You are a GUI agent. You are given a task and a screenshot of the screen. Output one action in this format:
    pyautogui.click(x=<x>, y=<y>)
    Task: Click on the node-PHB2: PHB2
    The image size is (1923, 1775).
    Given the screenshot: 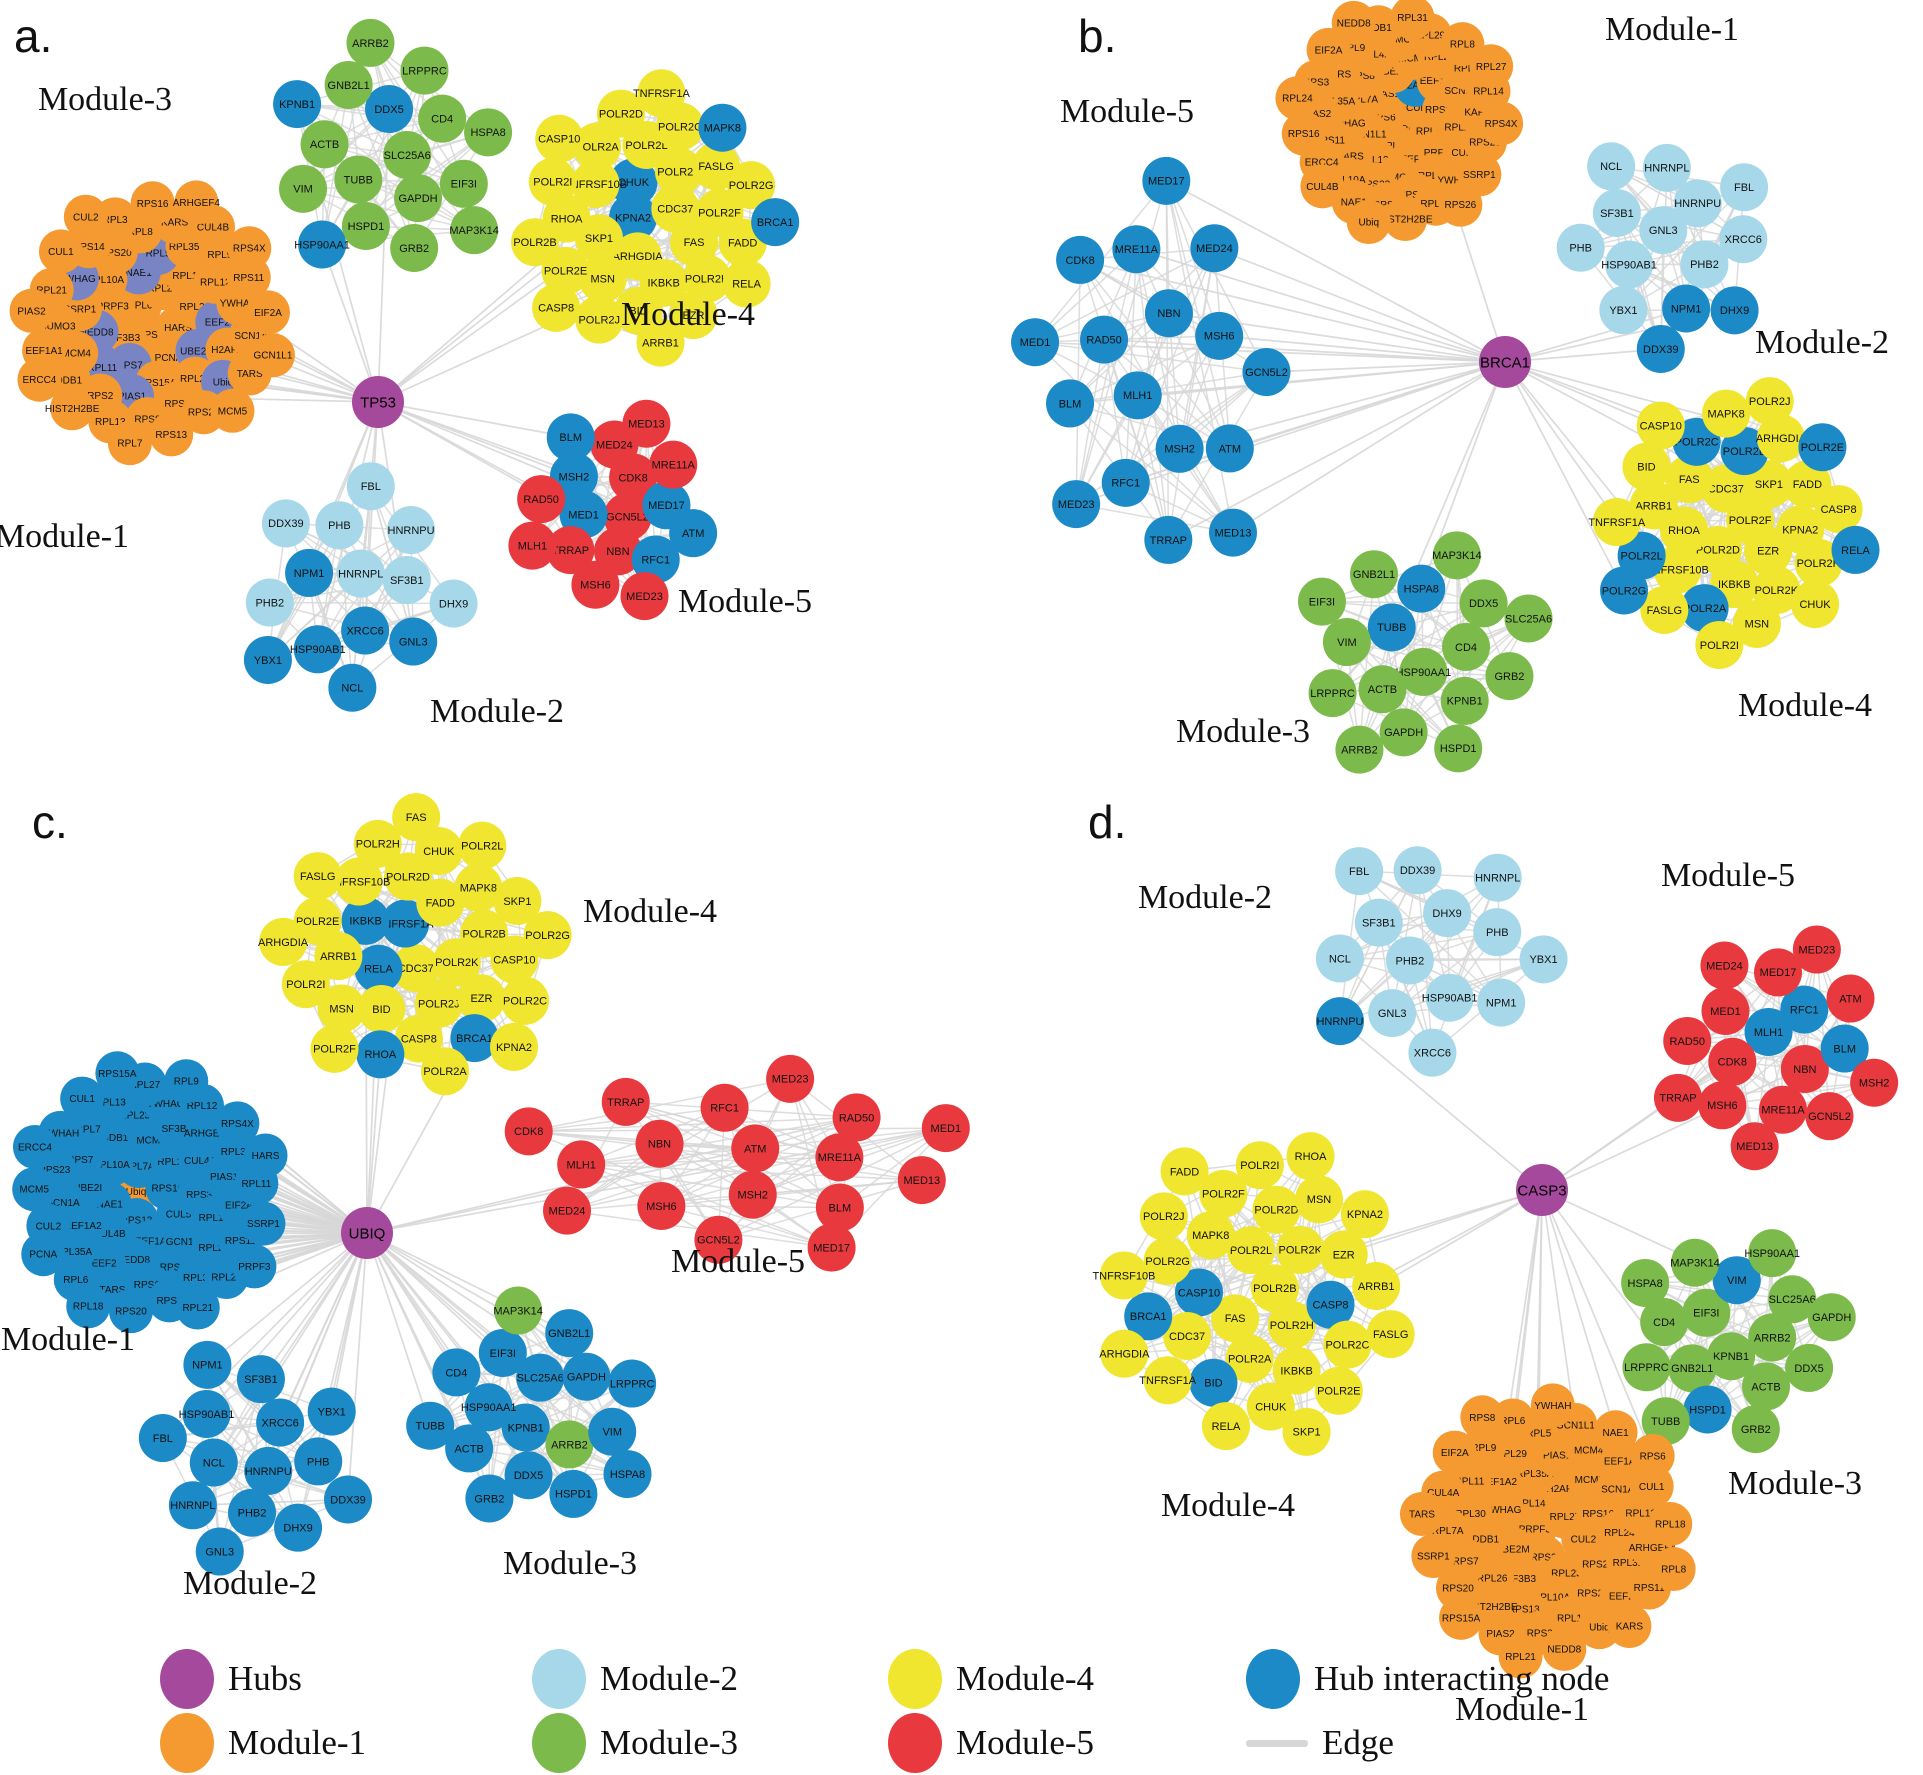 What is the action you would take?
    pyautogui.click(x=252, y=1512)
    